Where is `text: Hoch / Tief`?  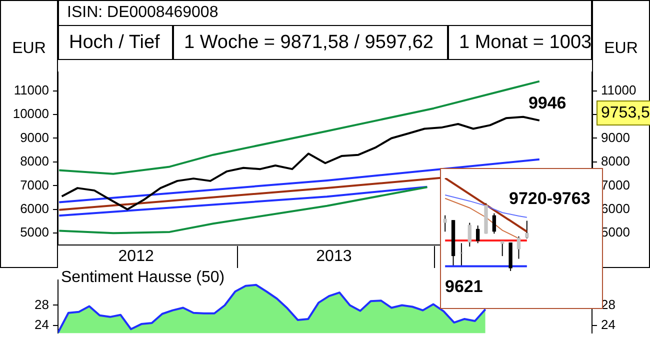 text: Hoch / Tief is located at coordinates (115, 42).